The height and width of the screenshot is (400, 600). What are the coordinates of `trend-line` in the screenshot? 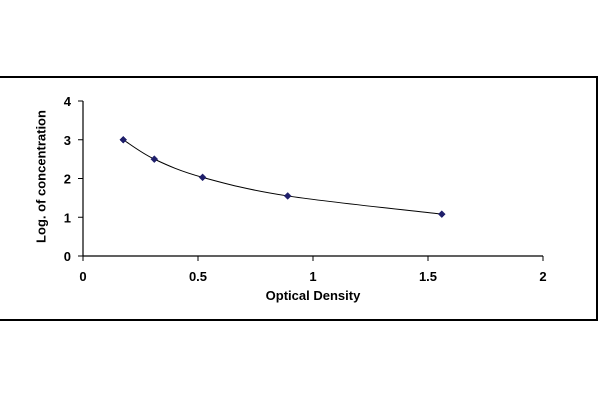 It's located at (282, 177).